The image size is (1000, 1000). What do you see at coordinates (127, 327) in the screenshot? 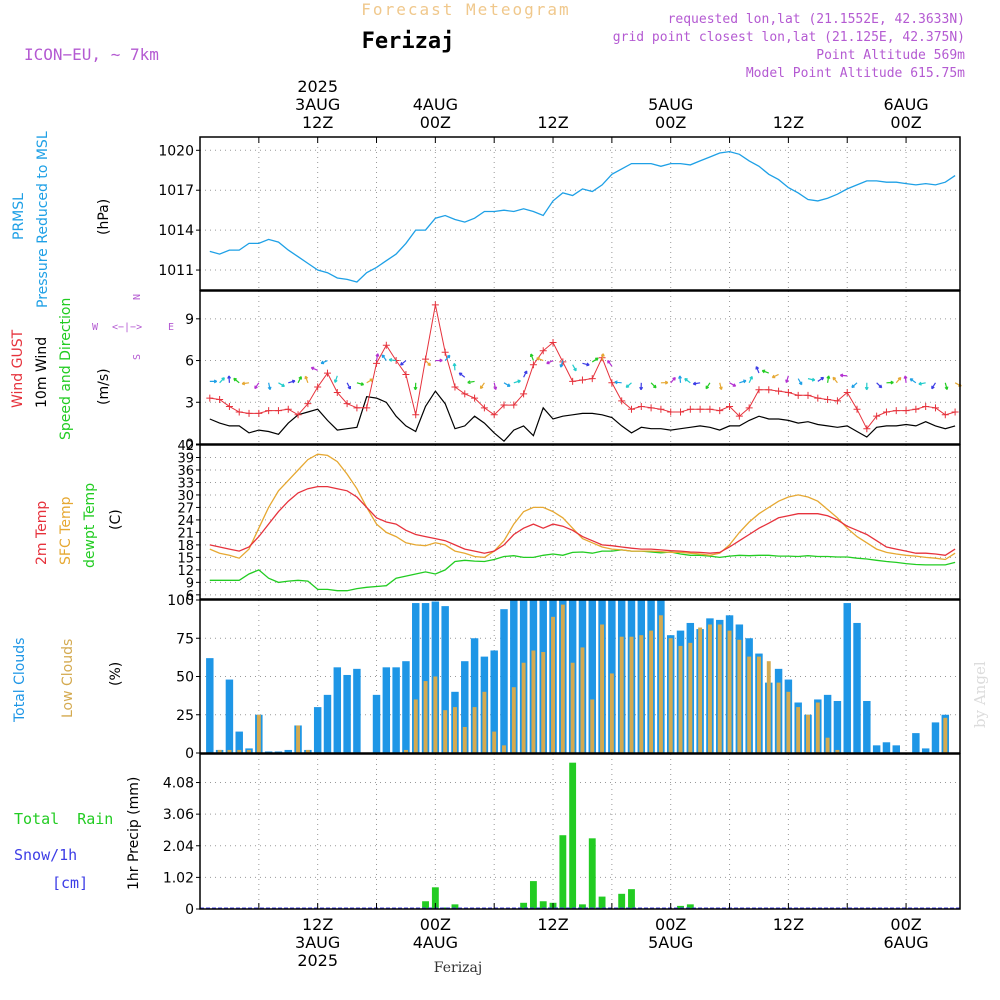
I see `compass-arrows: <−|−>` at bounding box center [127, 327].